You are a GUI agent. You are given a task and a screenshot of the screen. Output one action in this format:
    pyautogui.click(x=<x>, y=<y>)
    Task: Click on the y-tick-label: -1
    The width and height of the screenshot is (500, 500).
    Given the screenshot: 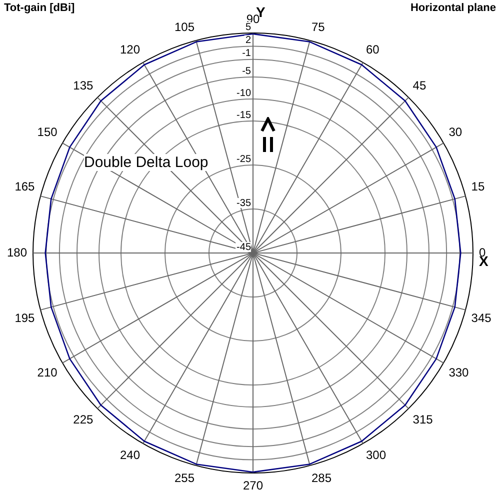 What is the action you would take?
    pyautogui.click(x=247, y=54)
    